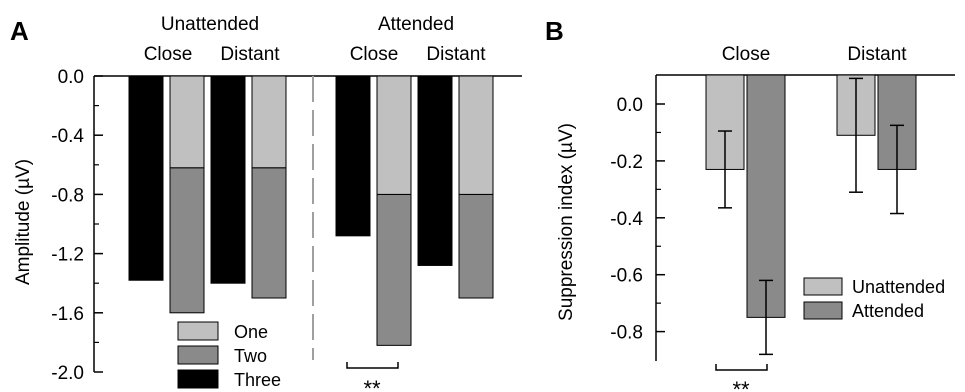 Image resolution: width=965 pixels, height=392 pixels. What do you see at coordinates (630, 105) in the screenshot?
I see `y-tick-label-b: 0.0` at bounding box center [630, 105].